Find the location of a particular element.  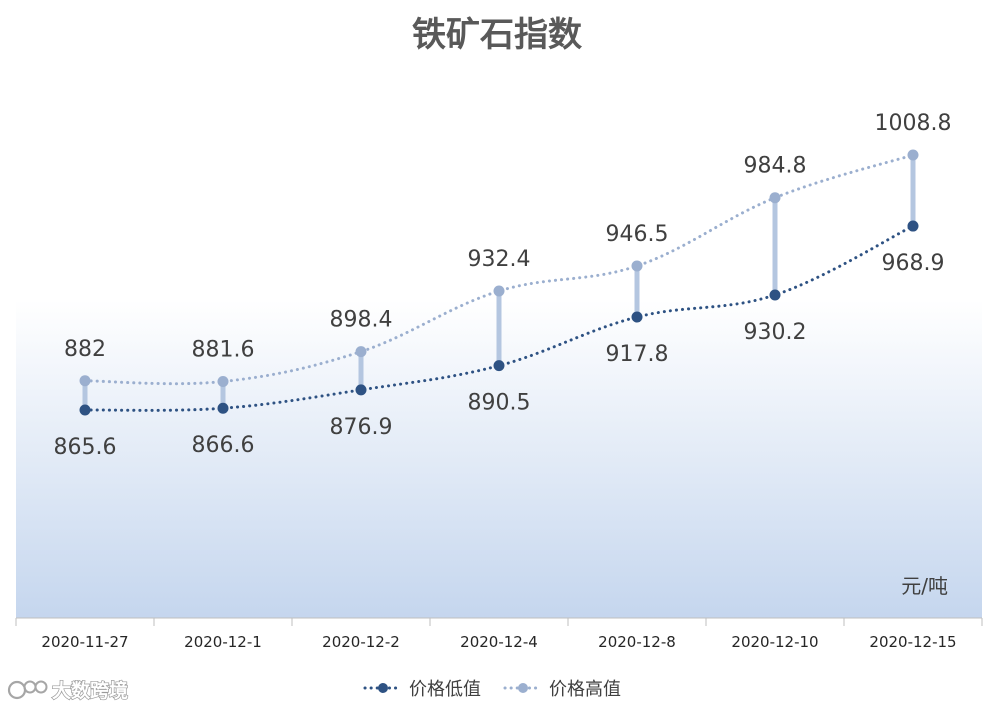

legend-label: 价格高值 is located at coordinates (585, 689).